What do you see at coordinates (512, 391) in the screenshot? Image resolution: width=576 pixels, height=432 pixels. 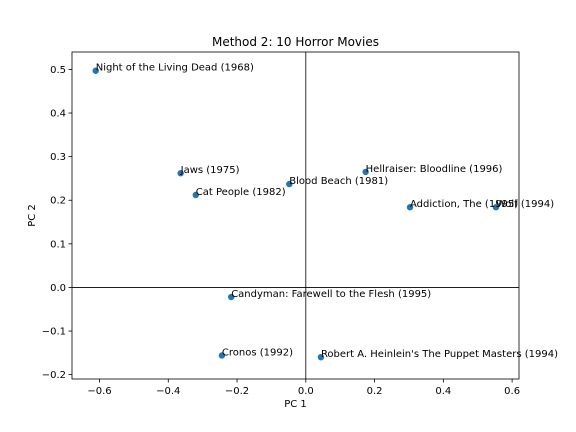 I see `x-tick-label: 0.6` at bounding box center [512, 391].